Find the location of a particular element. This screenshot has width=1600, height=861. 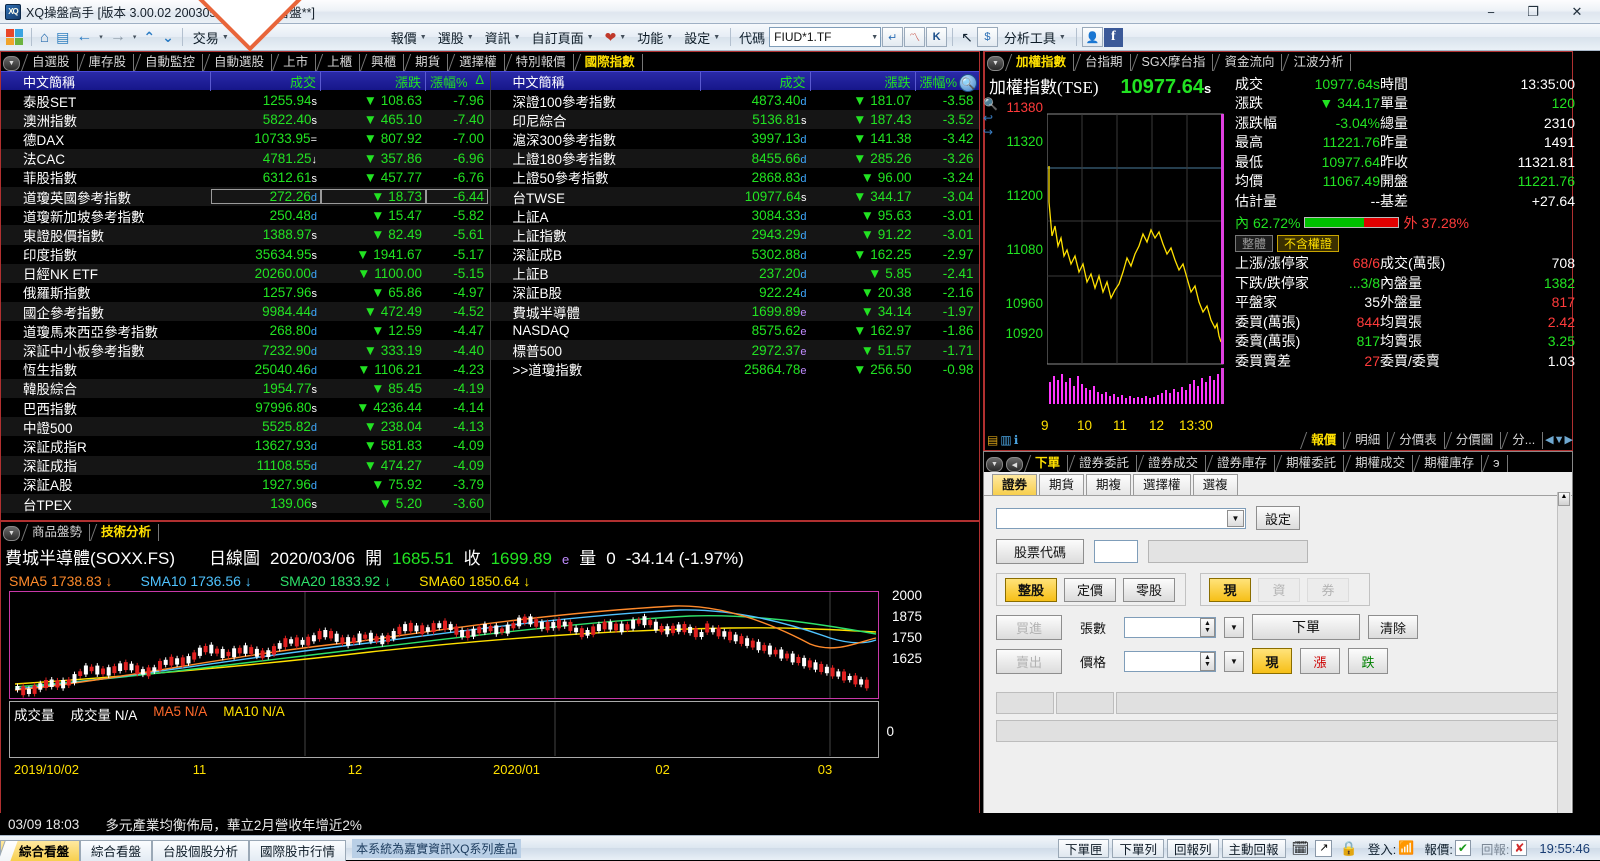

k-line-button: K is located at coordinates (936, 37).